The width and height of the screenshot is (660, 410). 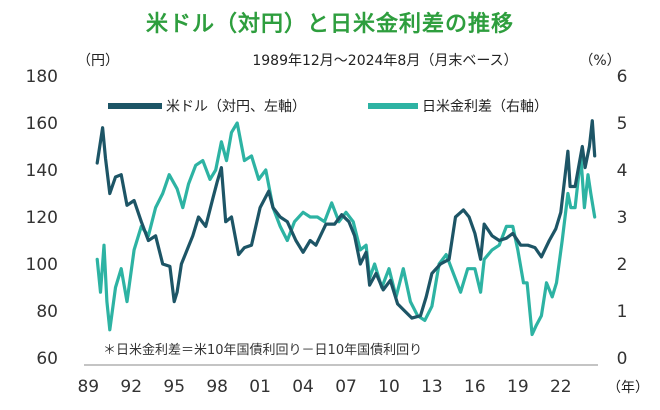 I want to click on right-axis: 0 1 2 3 4 5 6, so click(x=622, y=218).